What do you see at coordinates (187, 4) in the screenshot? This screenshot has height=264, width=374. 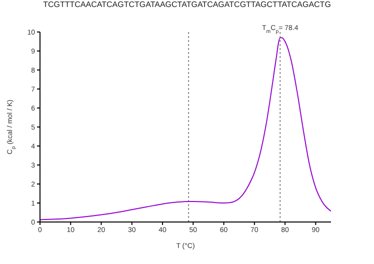 I see `chart-title: TCGTTTCAACATCAGTCTGATAAGCTATGATCAGATCGTTAGCTTATCAGACTG` at bounding box center [187, 4].